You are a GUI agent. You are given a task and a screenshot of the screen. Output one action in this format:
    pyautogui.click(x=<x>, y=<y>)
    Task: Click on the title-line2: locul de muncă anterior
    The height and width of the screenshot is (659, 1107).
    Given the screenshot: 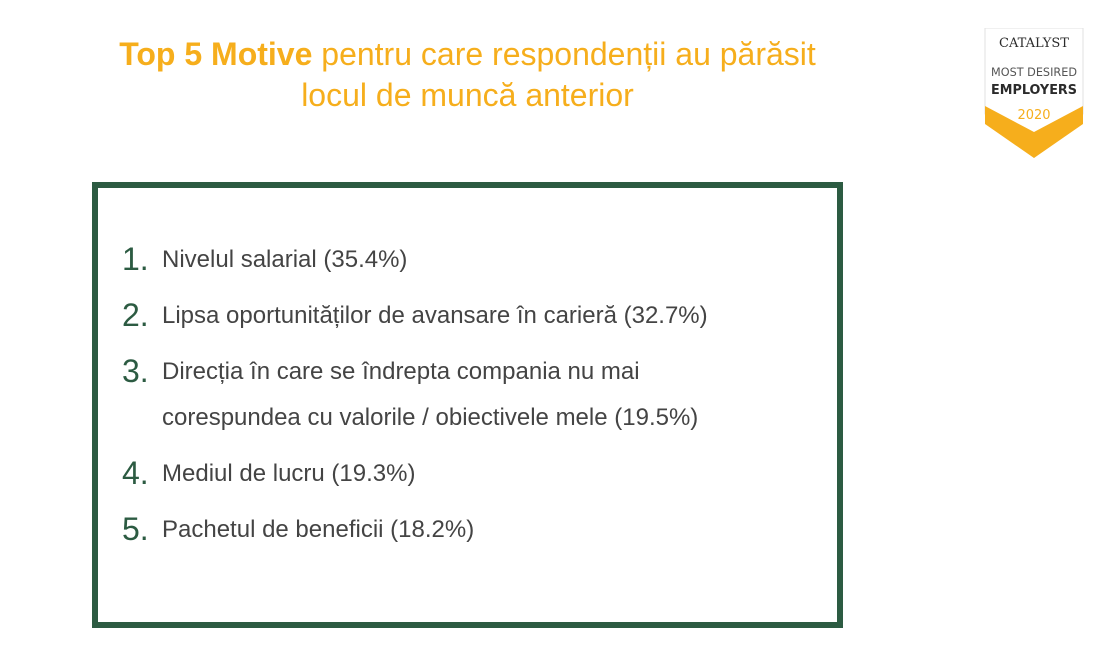 What is the action you would take?
    pyautogui.click(x=467, y=95)
    